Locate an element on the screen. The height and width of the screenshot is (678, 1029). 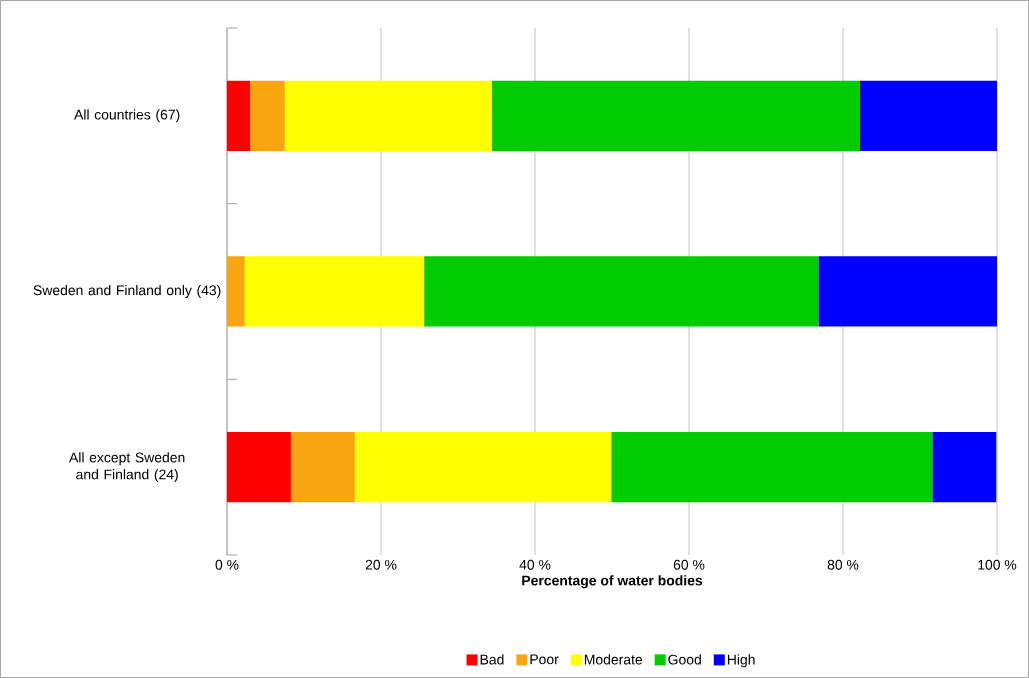
x-tick-label: 20 % is located at coordinates (381, 564).